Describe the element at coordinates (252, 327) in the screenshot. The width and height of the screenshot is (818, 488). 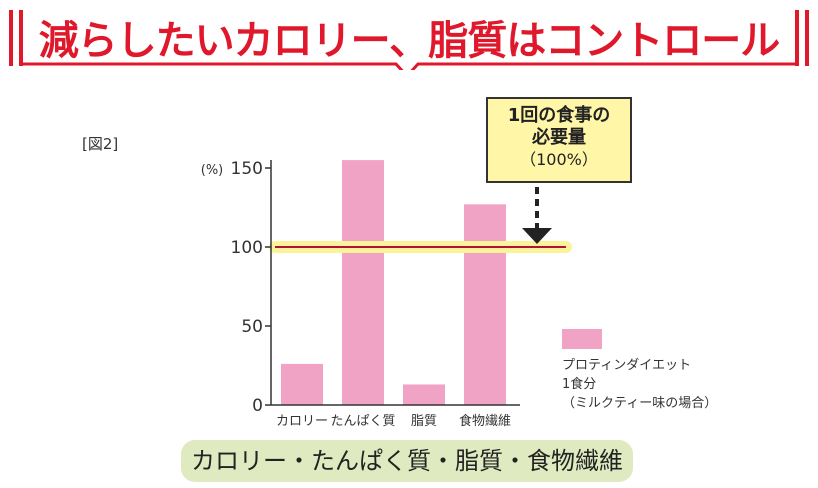
I see `y-tick-label-50: 50` at that location.